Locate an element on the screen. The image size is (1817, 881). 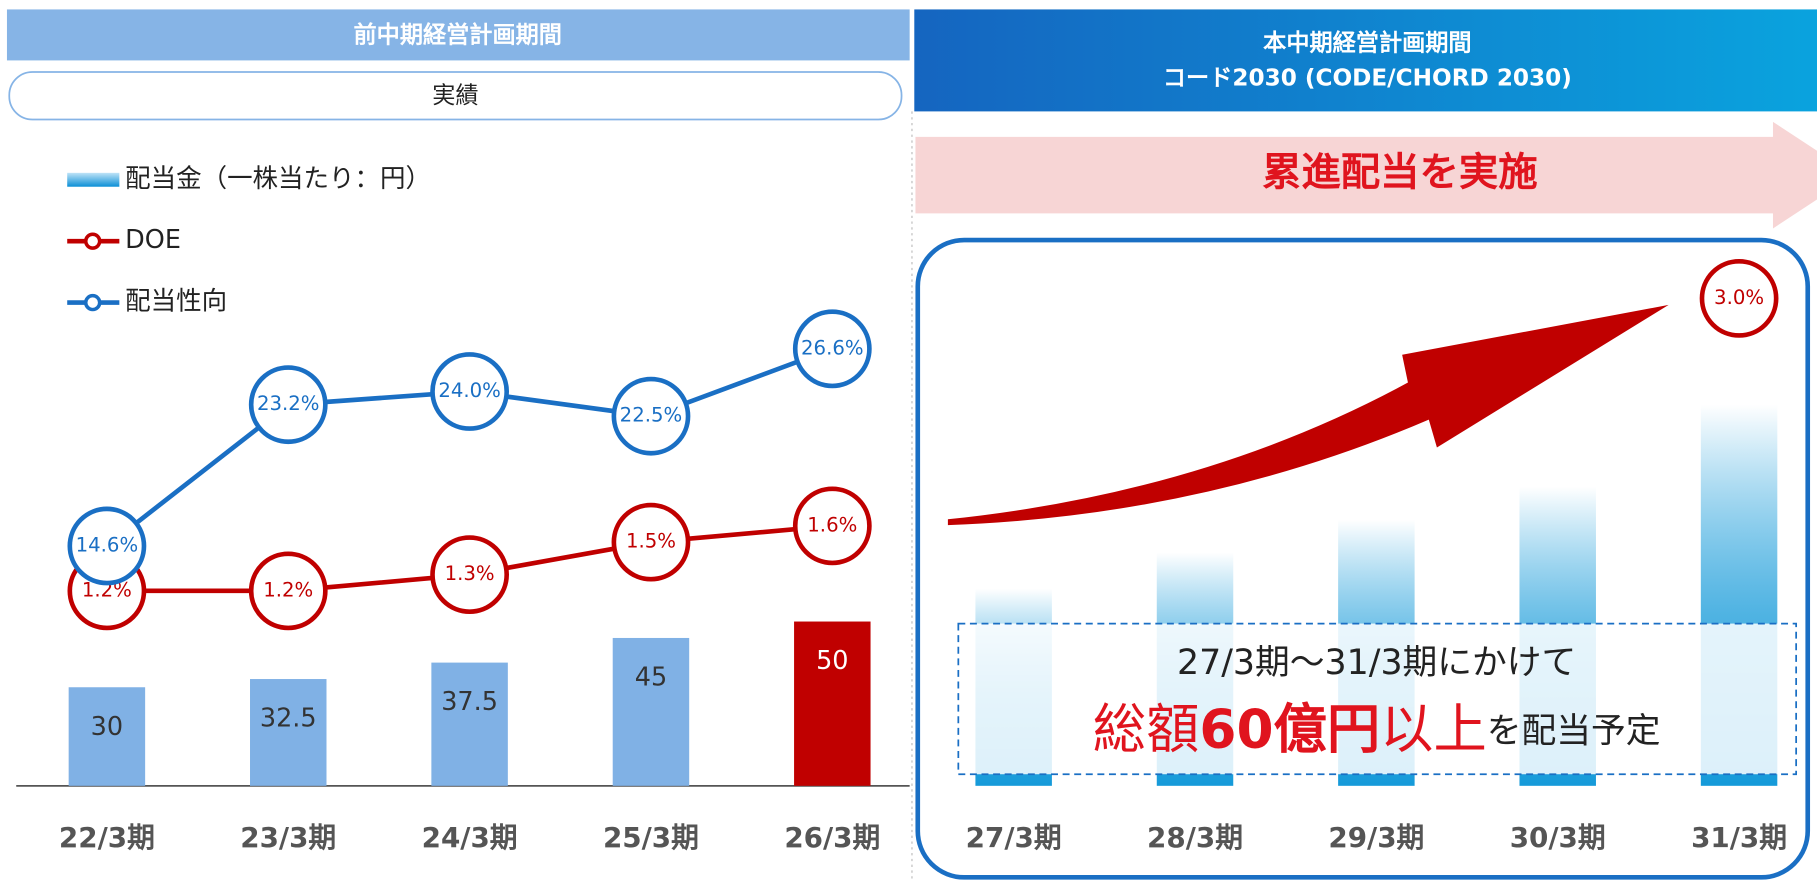
x-tick-label: 28/3期 is located at coordinates (1195, 837).